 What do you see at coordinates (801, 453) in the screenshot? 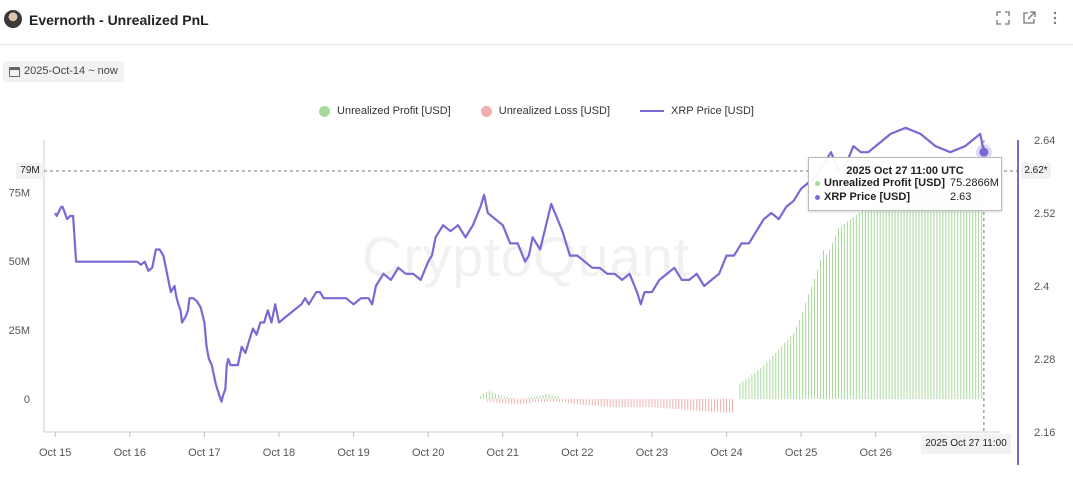
I see `x-tick-label: Oct 25` at bounding box center [801, 453].